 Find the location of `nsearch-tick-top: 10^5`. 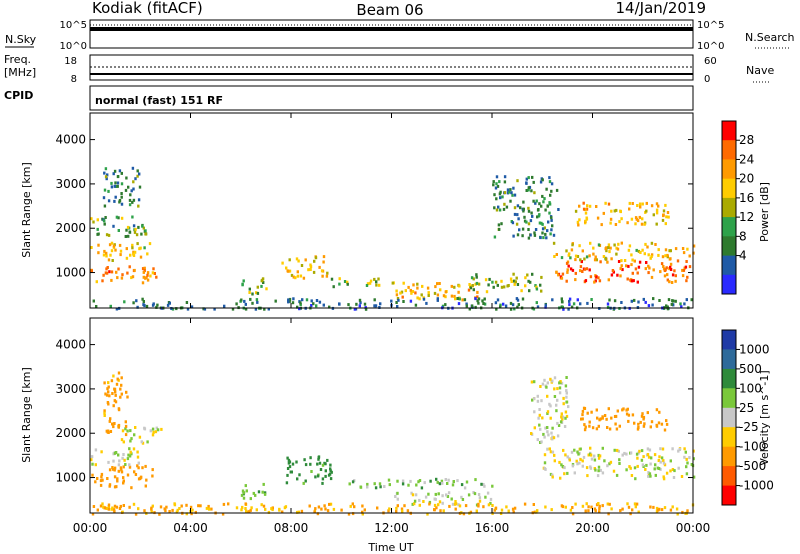

nsearch-tick-top: 10^5 is located at coordinates (710, 25).